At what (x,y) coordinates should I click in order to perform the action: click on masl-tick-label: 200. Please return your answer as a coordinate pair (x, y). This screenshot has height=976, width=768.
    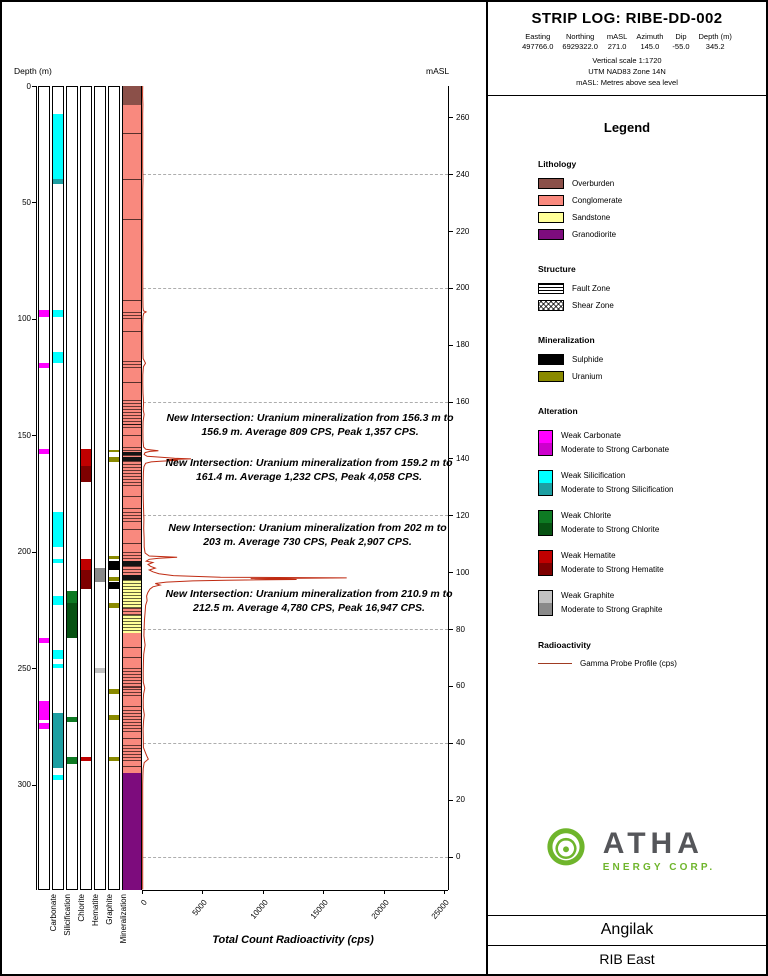
    Looking at the image, I should click on (463, 288).